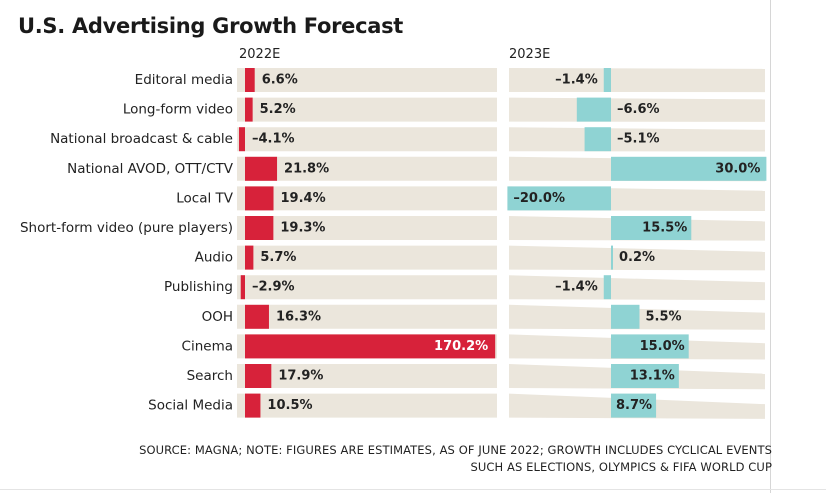 Image resolution: width=826 pixels, height=493 pixels. Describe the element at coordinates (242, 287) in the screenshot. I see `bar-2022-publishing` at that location.